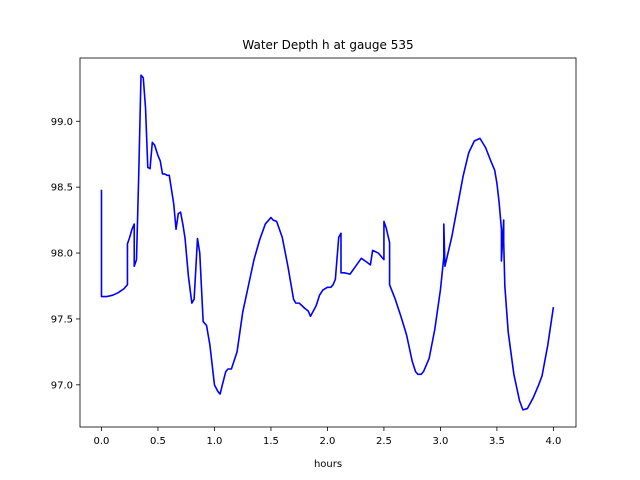 The width and height of the screenshot is (640, 480). Describe the element at coordinates (62, 319) in the screenshot. I see `y-tick-label: 97.5` at that location.